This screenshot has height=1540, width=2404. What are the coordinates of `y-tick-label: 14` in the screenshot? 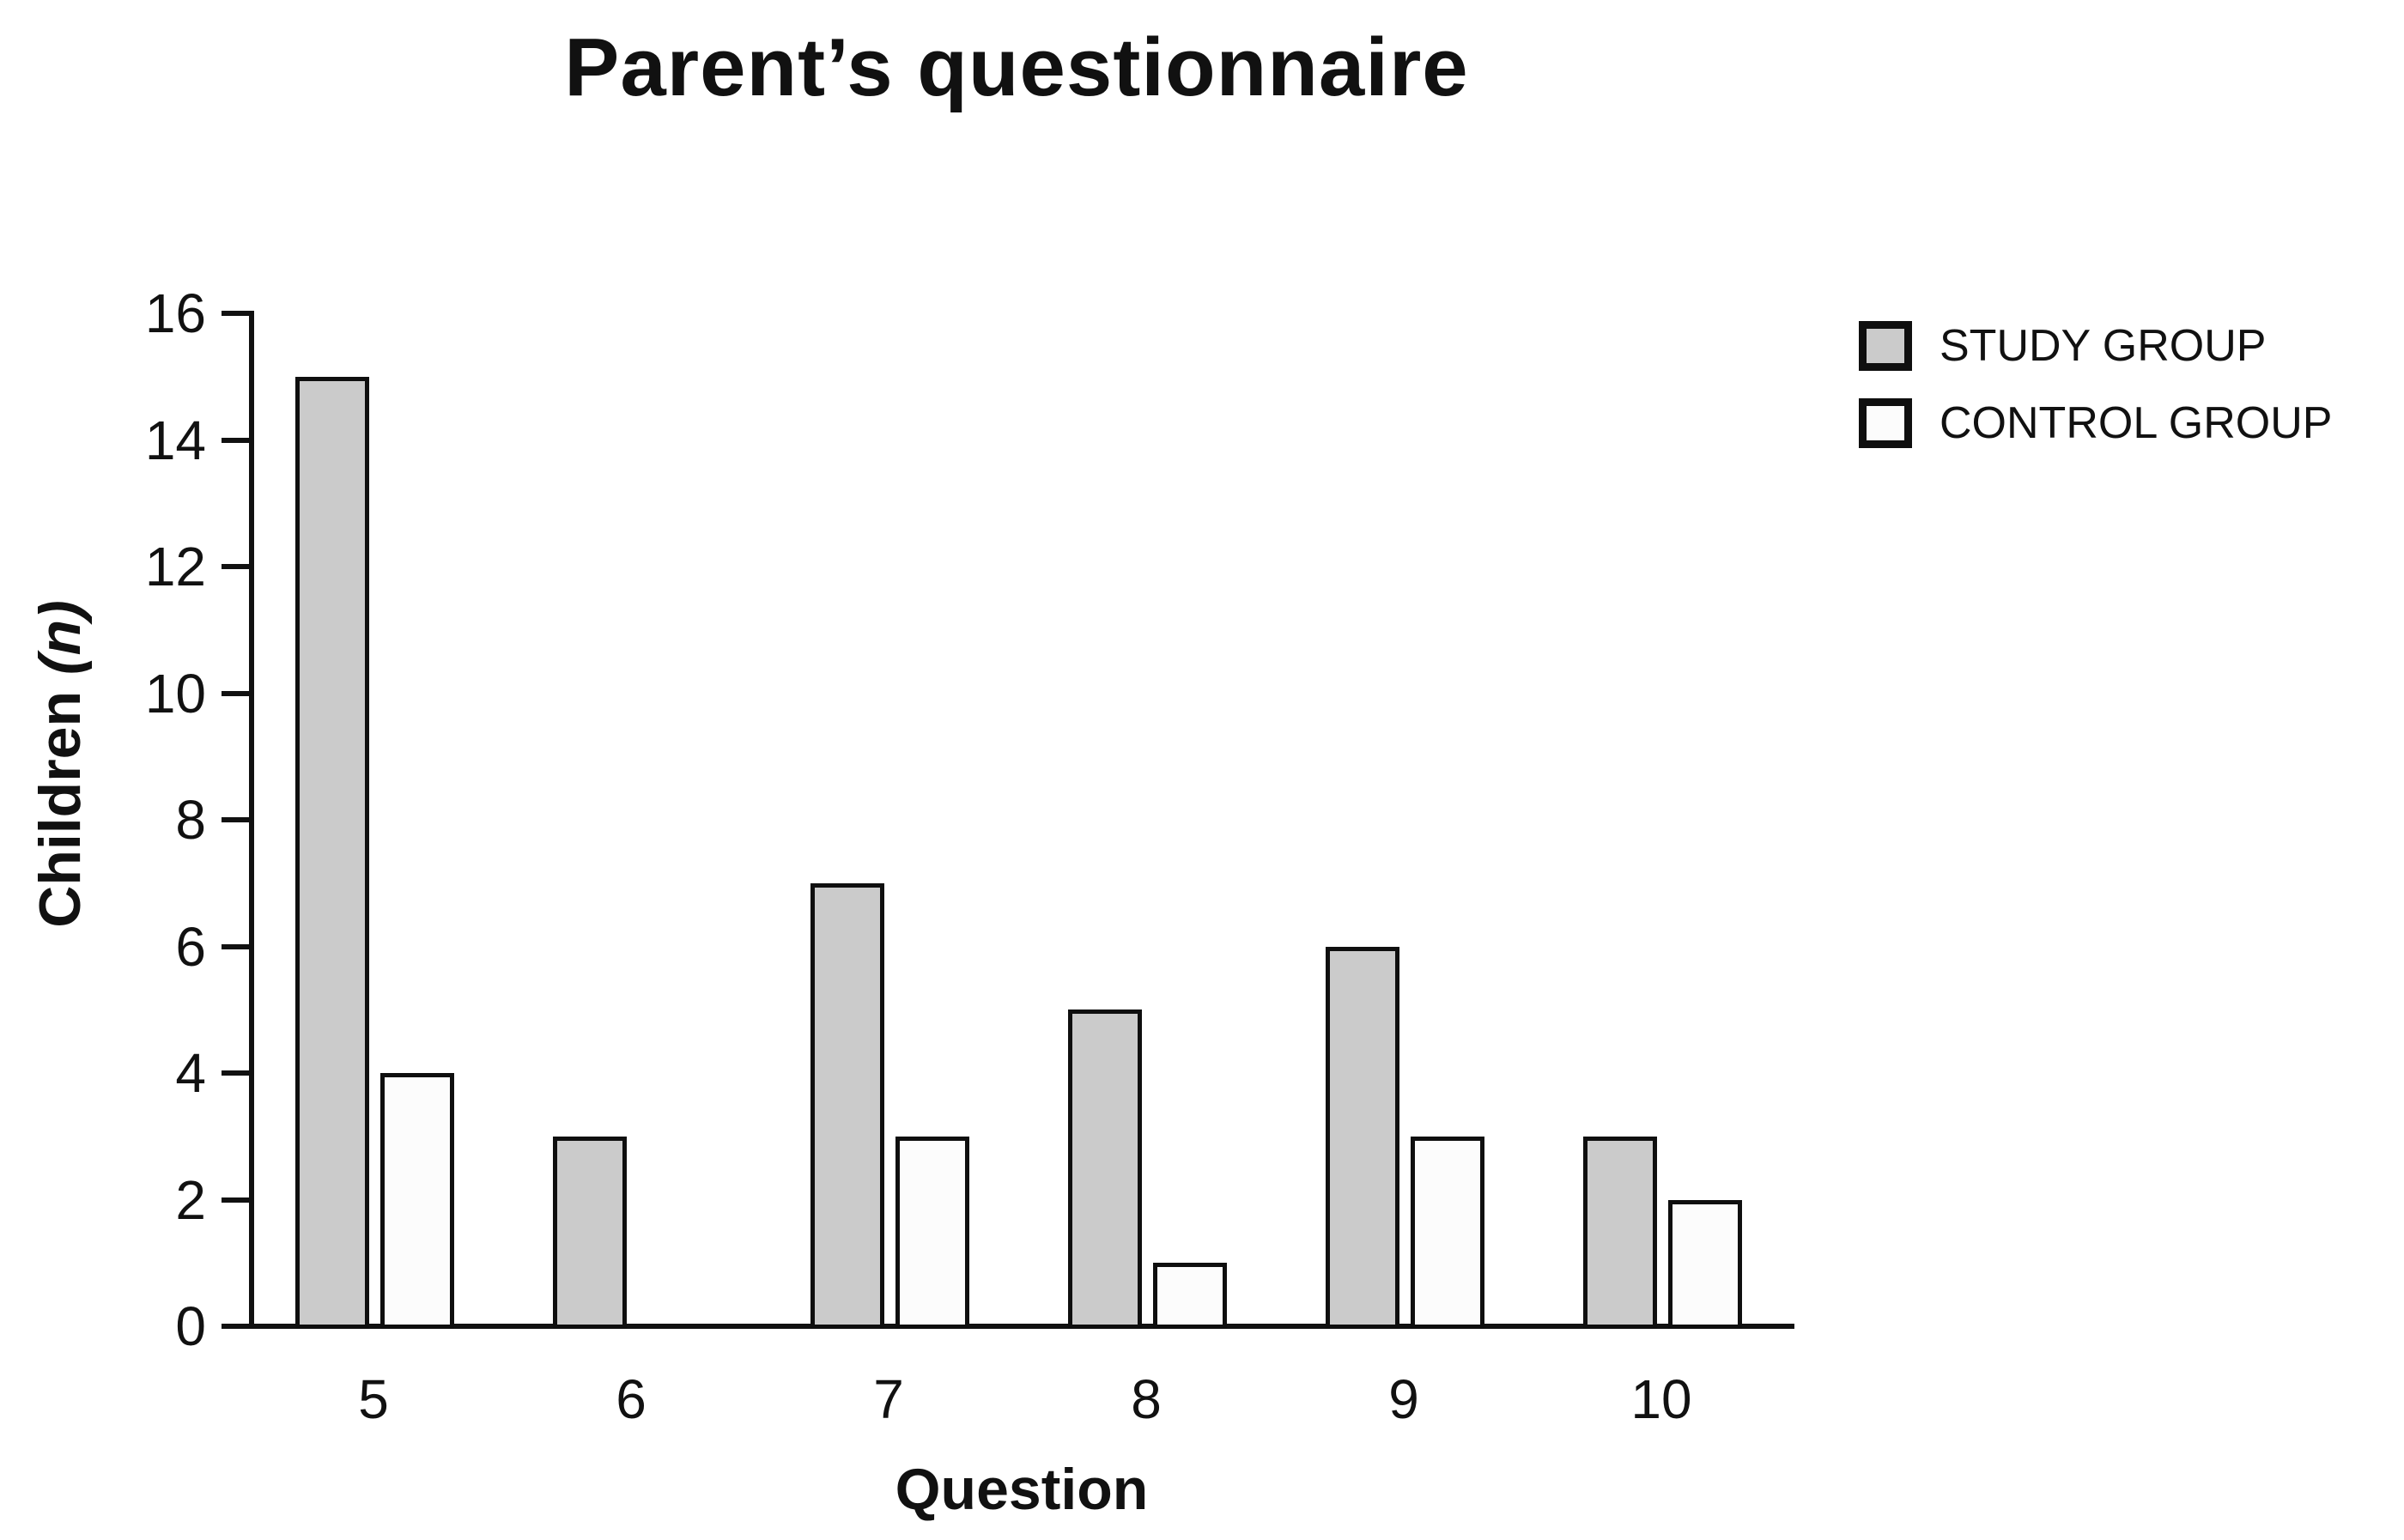 It's located at (175, 440).